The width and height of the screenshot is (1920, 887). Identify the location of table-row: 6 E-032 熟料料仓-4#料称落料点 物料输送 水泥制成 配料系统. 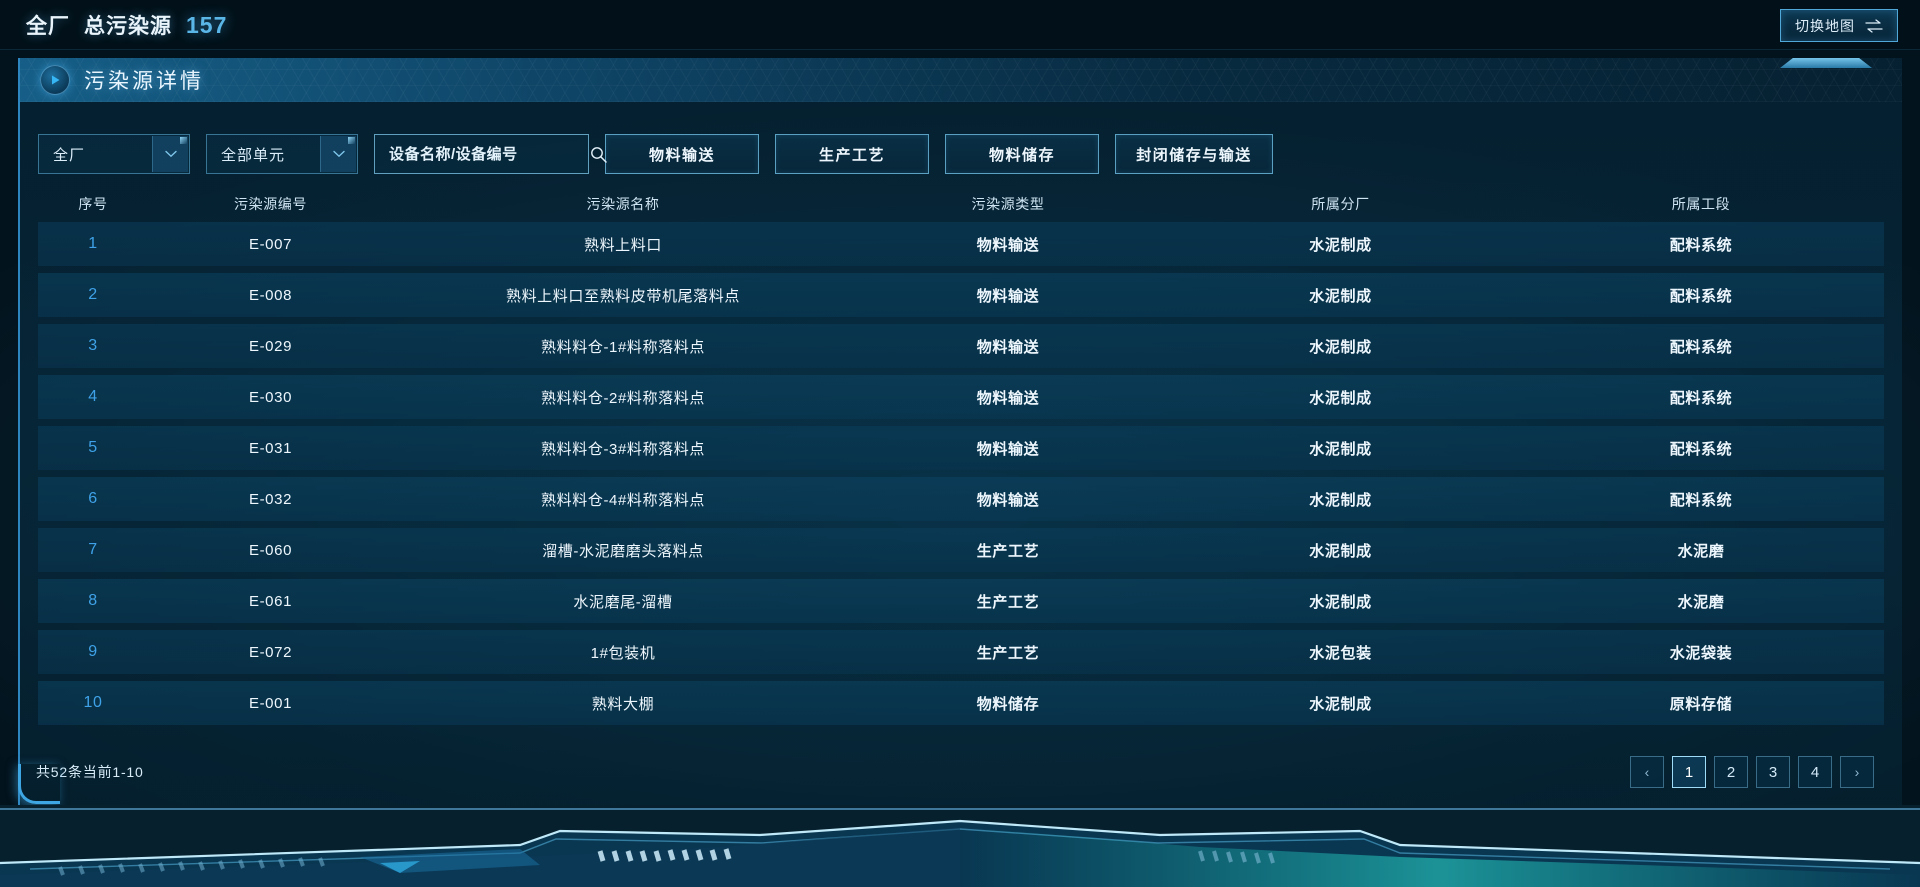
(961, 499).